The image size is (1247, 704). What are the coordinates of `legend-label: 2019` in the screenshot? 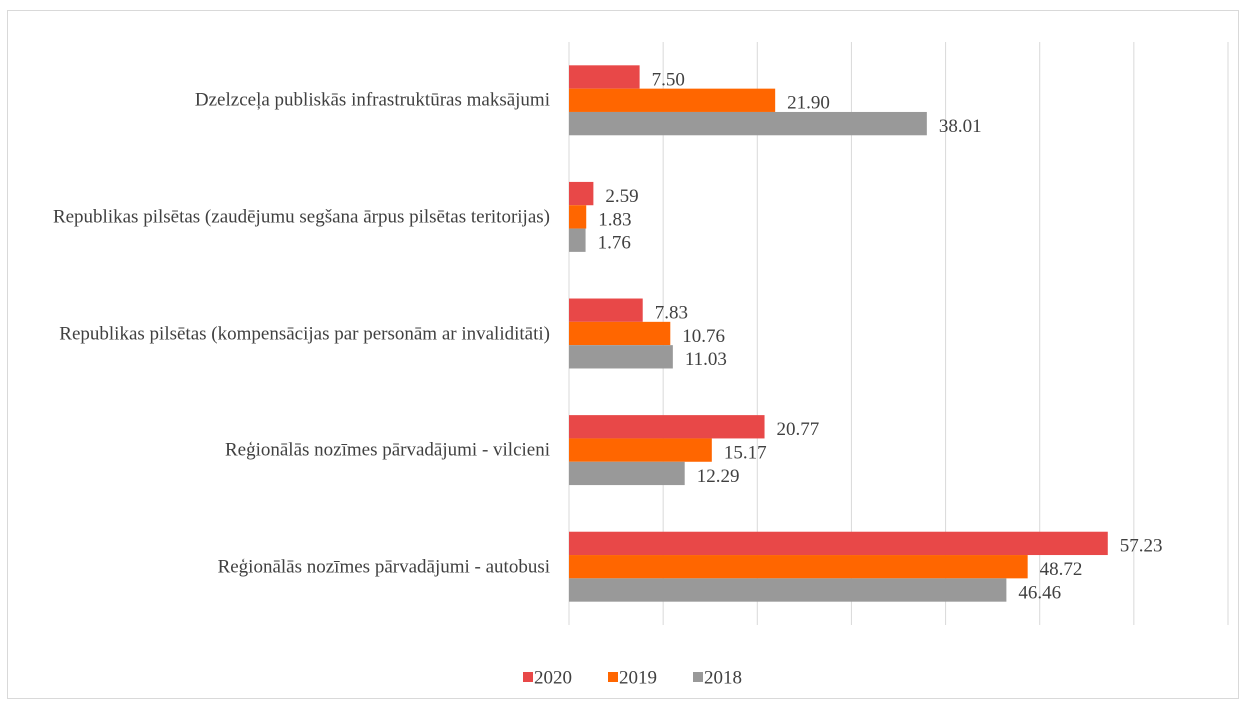 It's located at (638, 677).